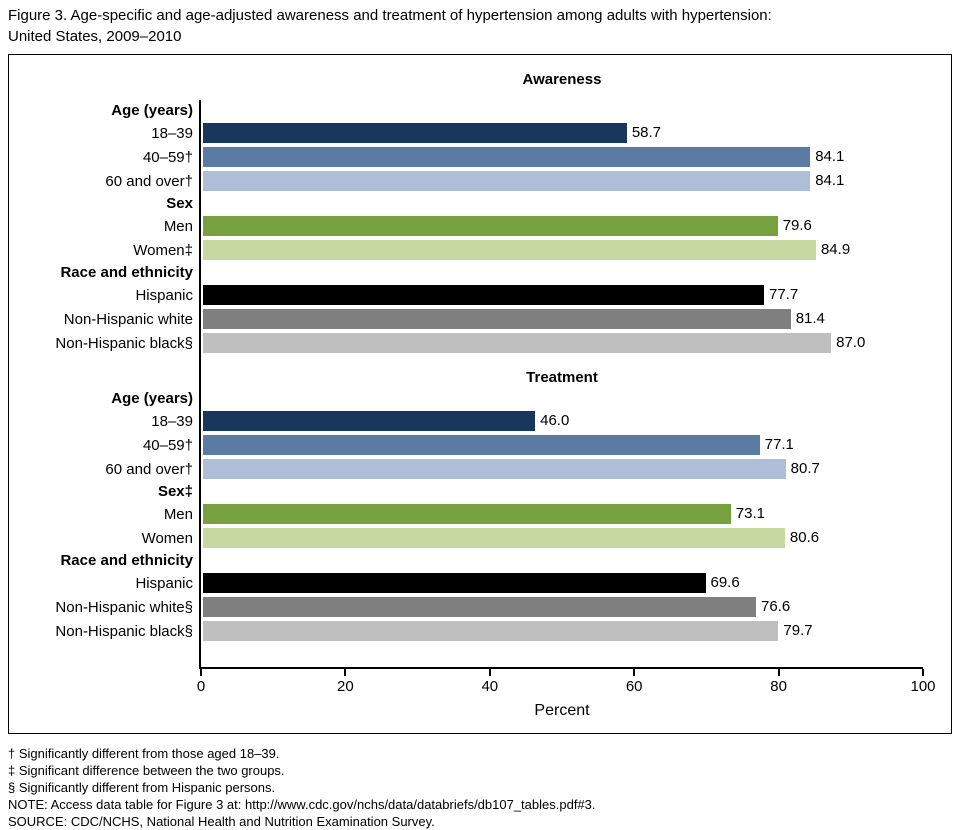 Image resolution: width=960 pixels, height=830 pixels. What do you see at coordinates (167, 157) in the screenshot?
I see `bar-label: 40–59†` at bounding box center [167, 157].